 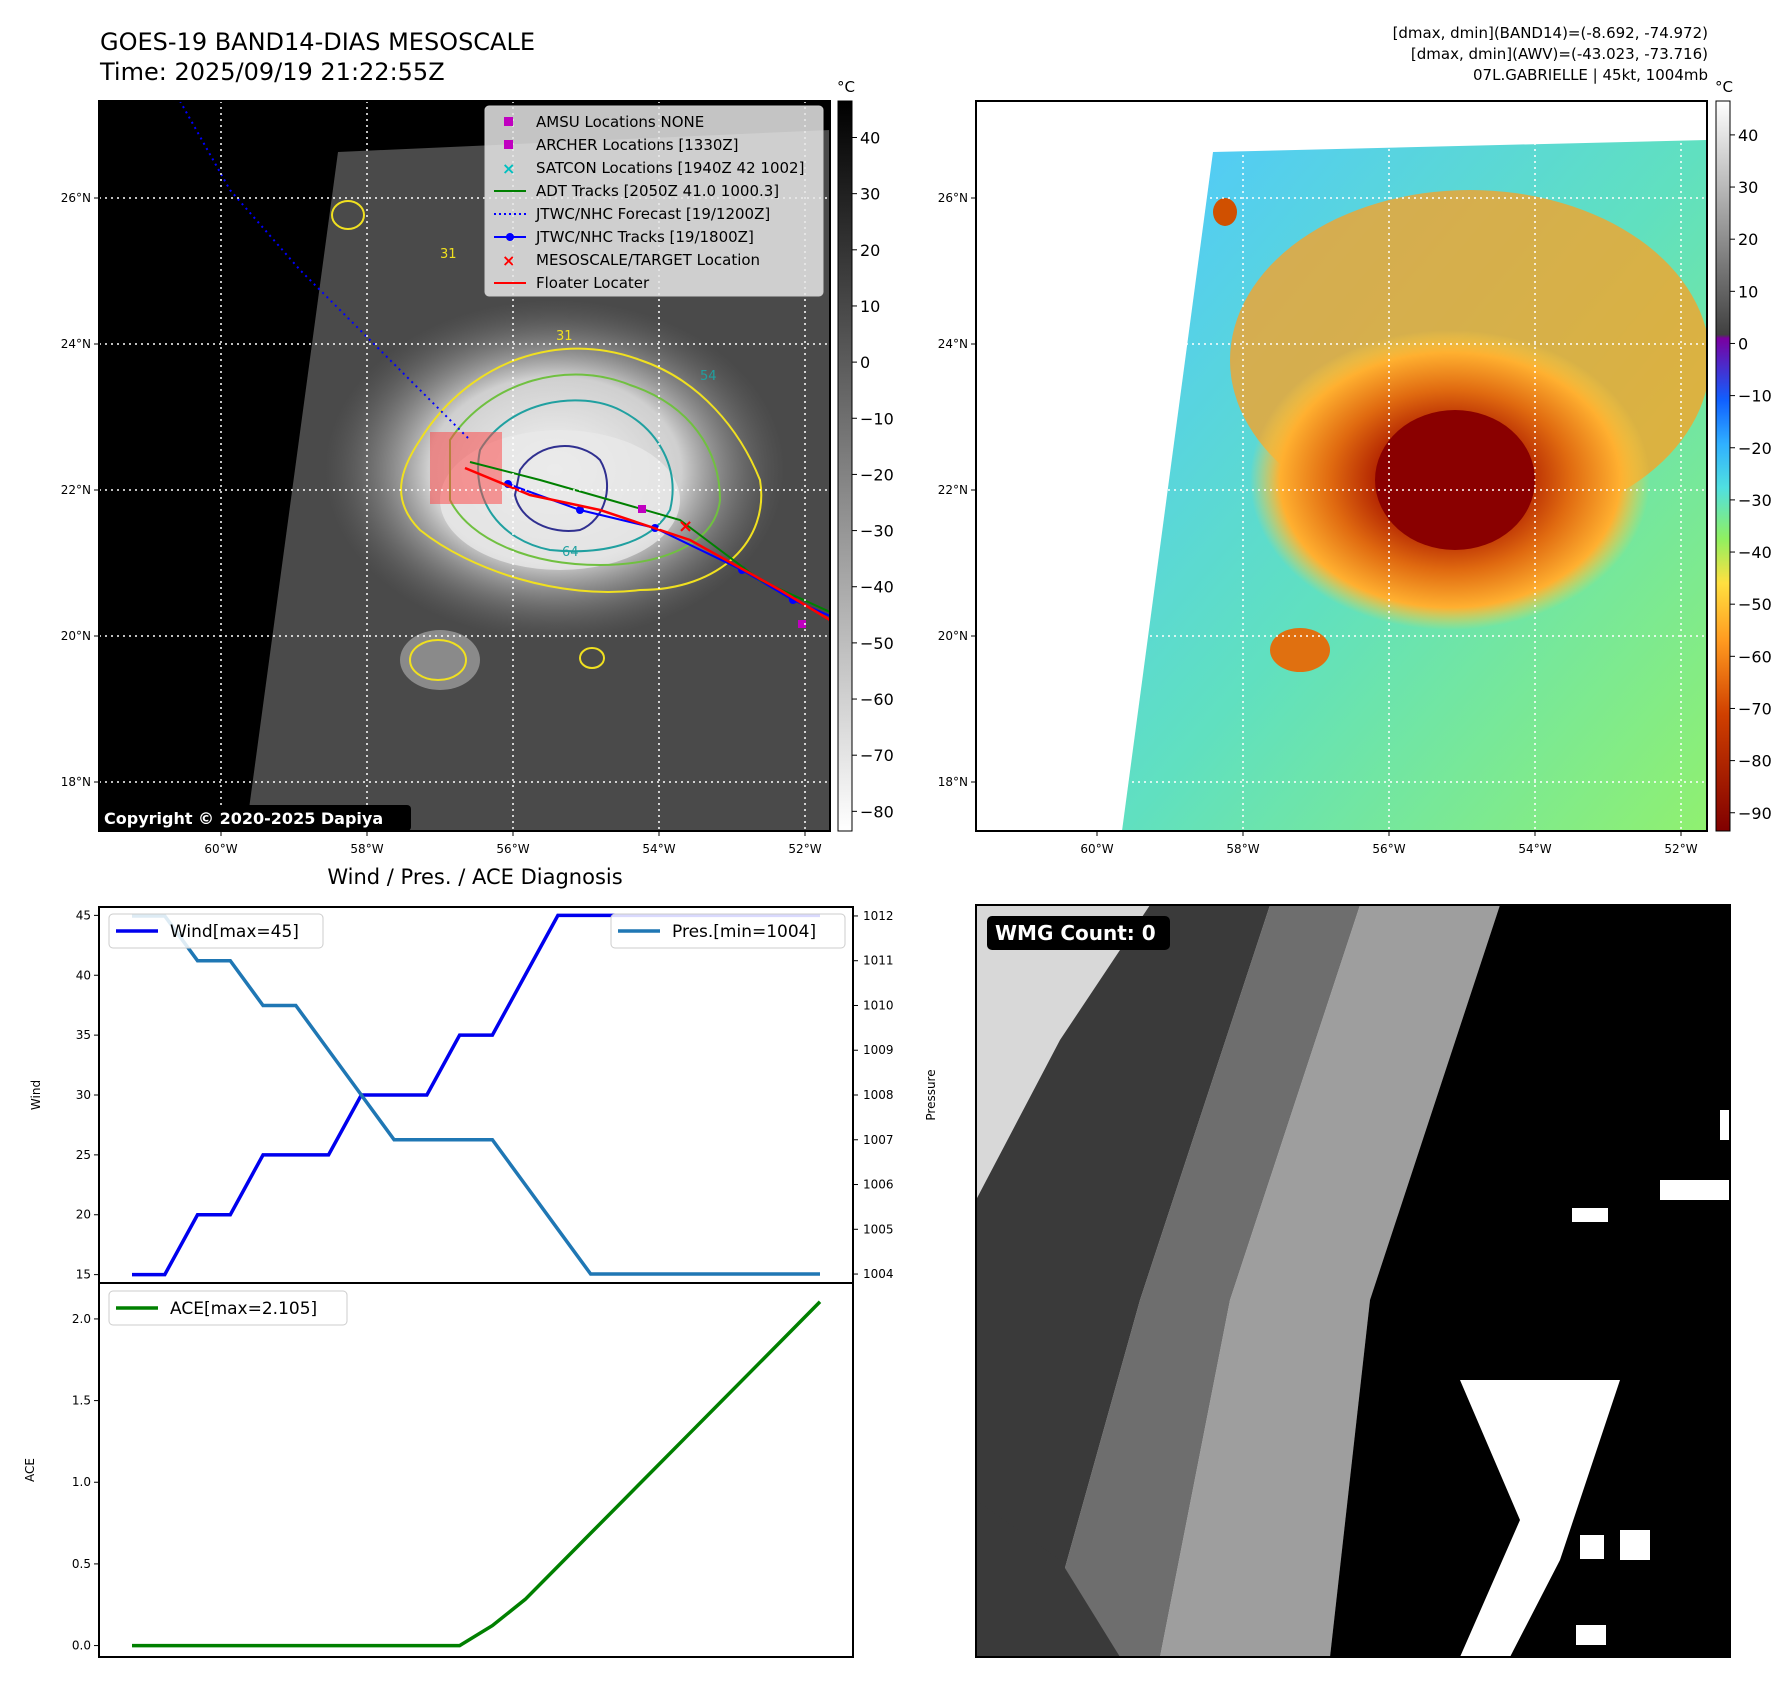 I want to click on copyright-text: Copyright © 2020-2025 Dapiya, so click(x=243, y=818).